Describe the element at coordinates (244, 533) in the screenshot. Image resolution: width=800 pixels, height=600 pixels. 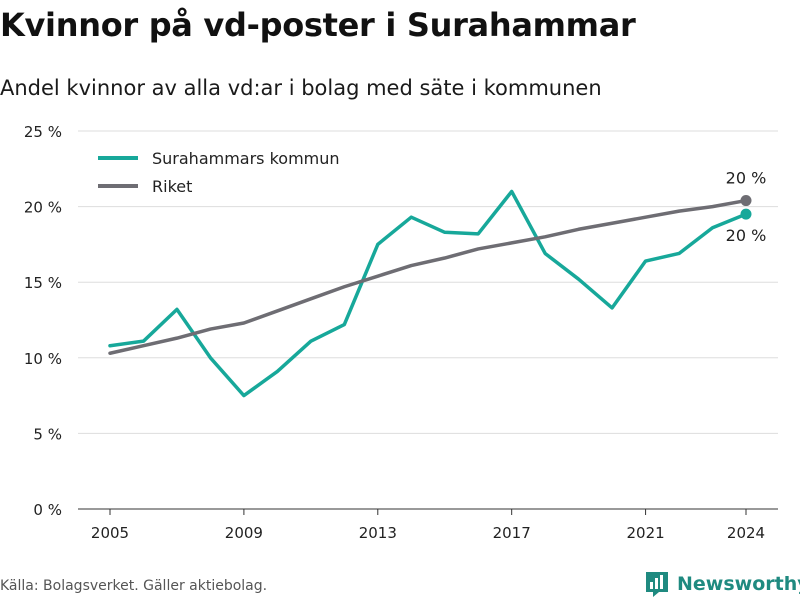
I see `x-tick-label: 2009` at that location.